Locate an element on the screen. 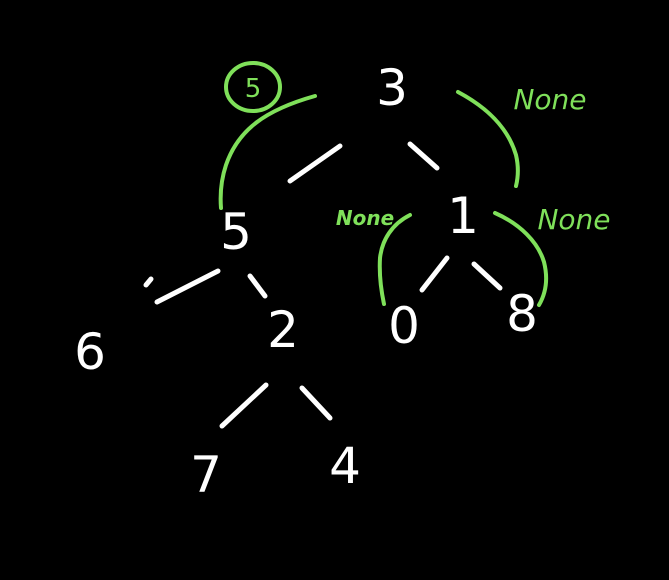 Image resolution: width=669 pixels, height=580 pixels. node-5: 5 is located at coordinates (236, 232).